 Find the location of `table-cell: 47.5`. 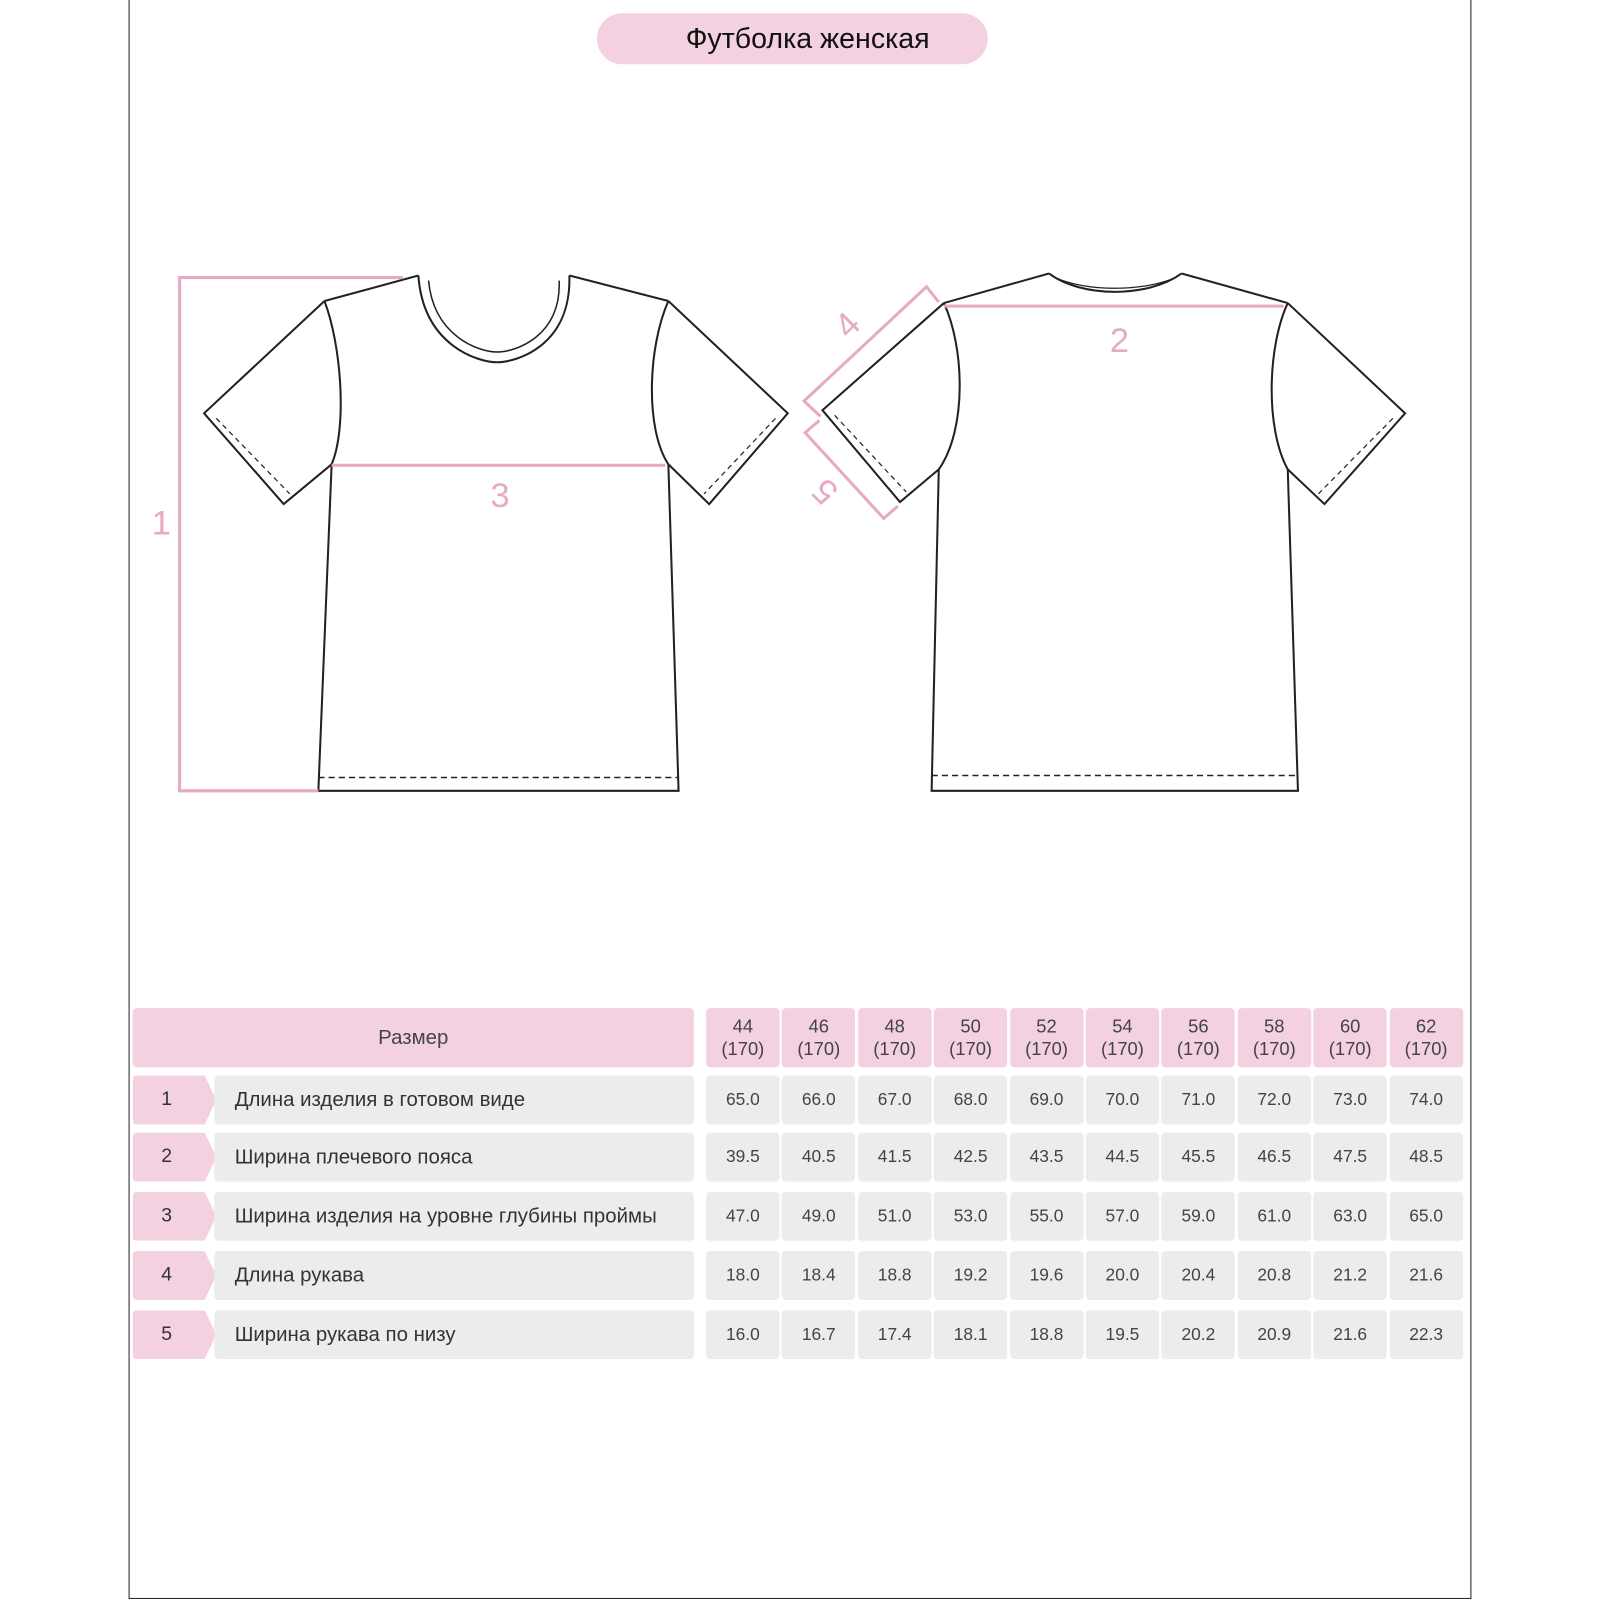

table-cell: 47.5 is located at coordinates (1350, 1157).